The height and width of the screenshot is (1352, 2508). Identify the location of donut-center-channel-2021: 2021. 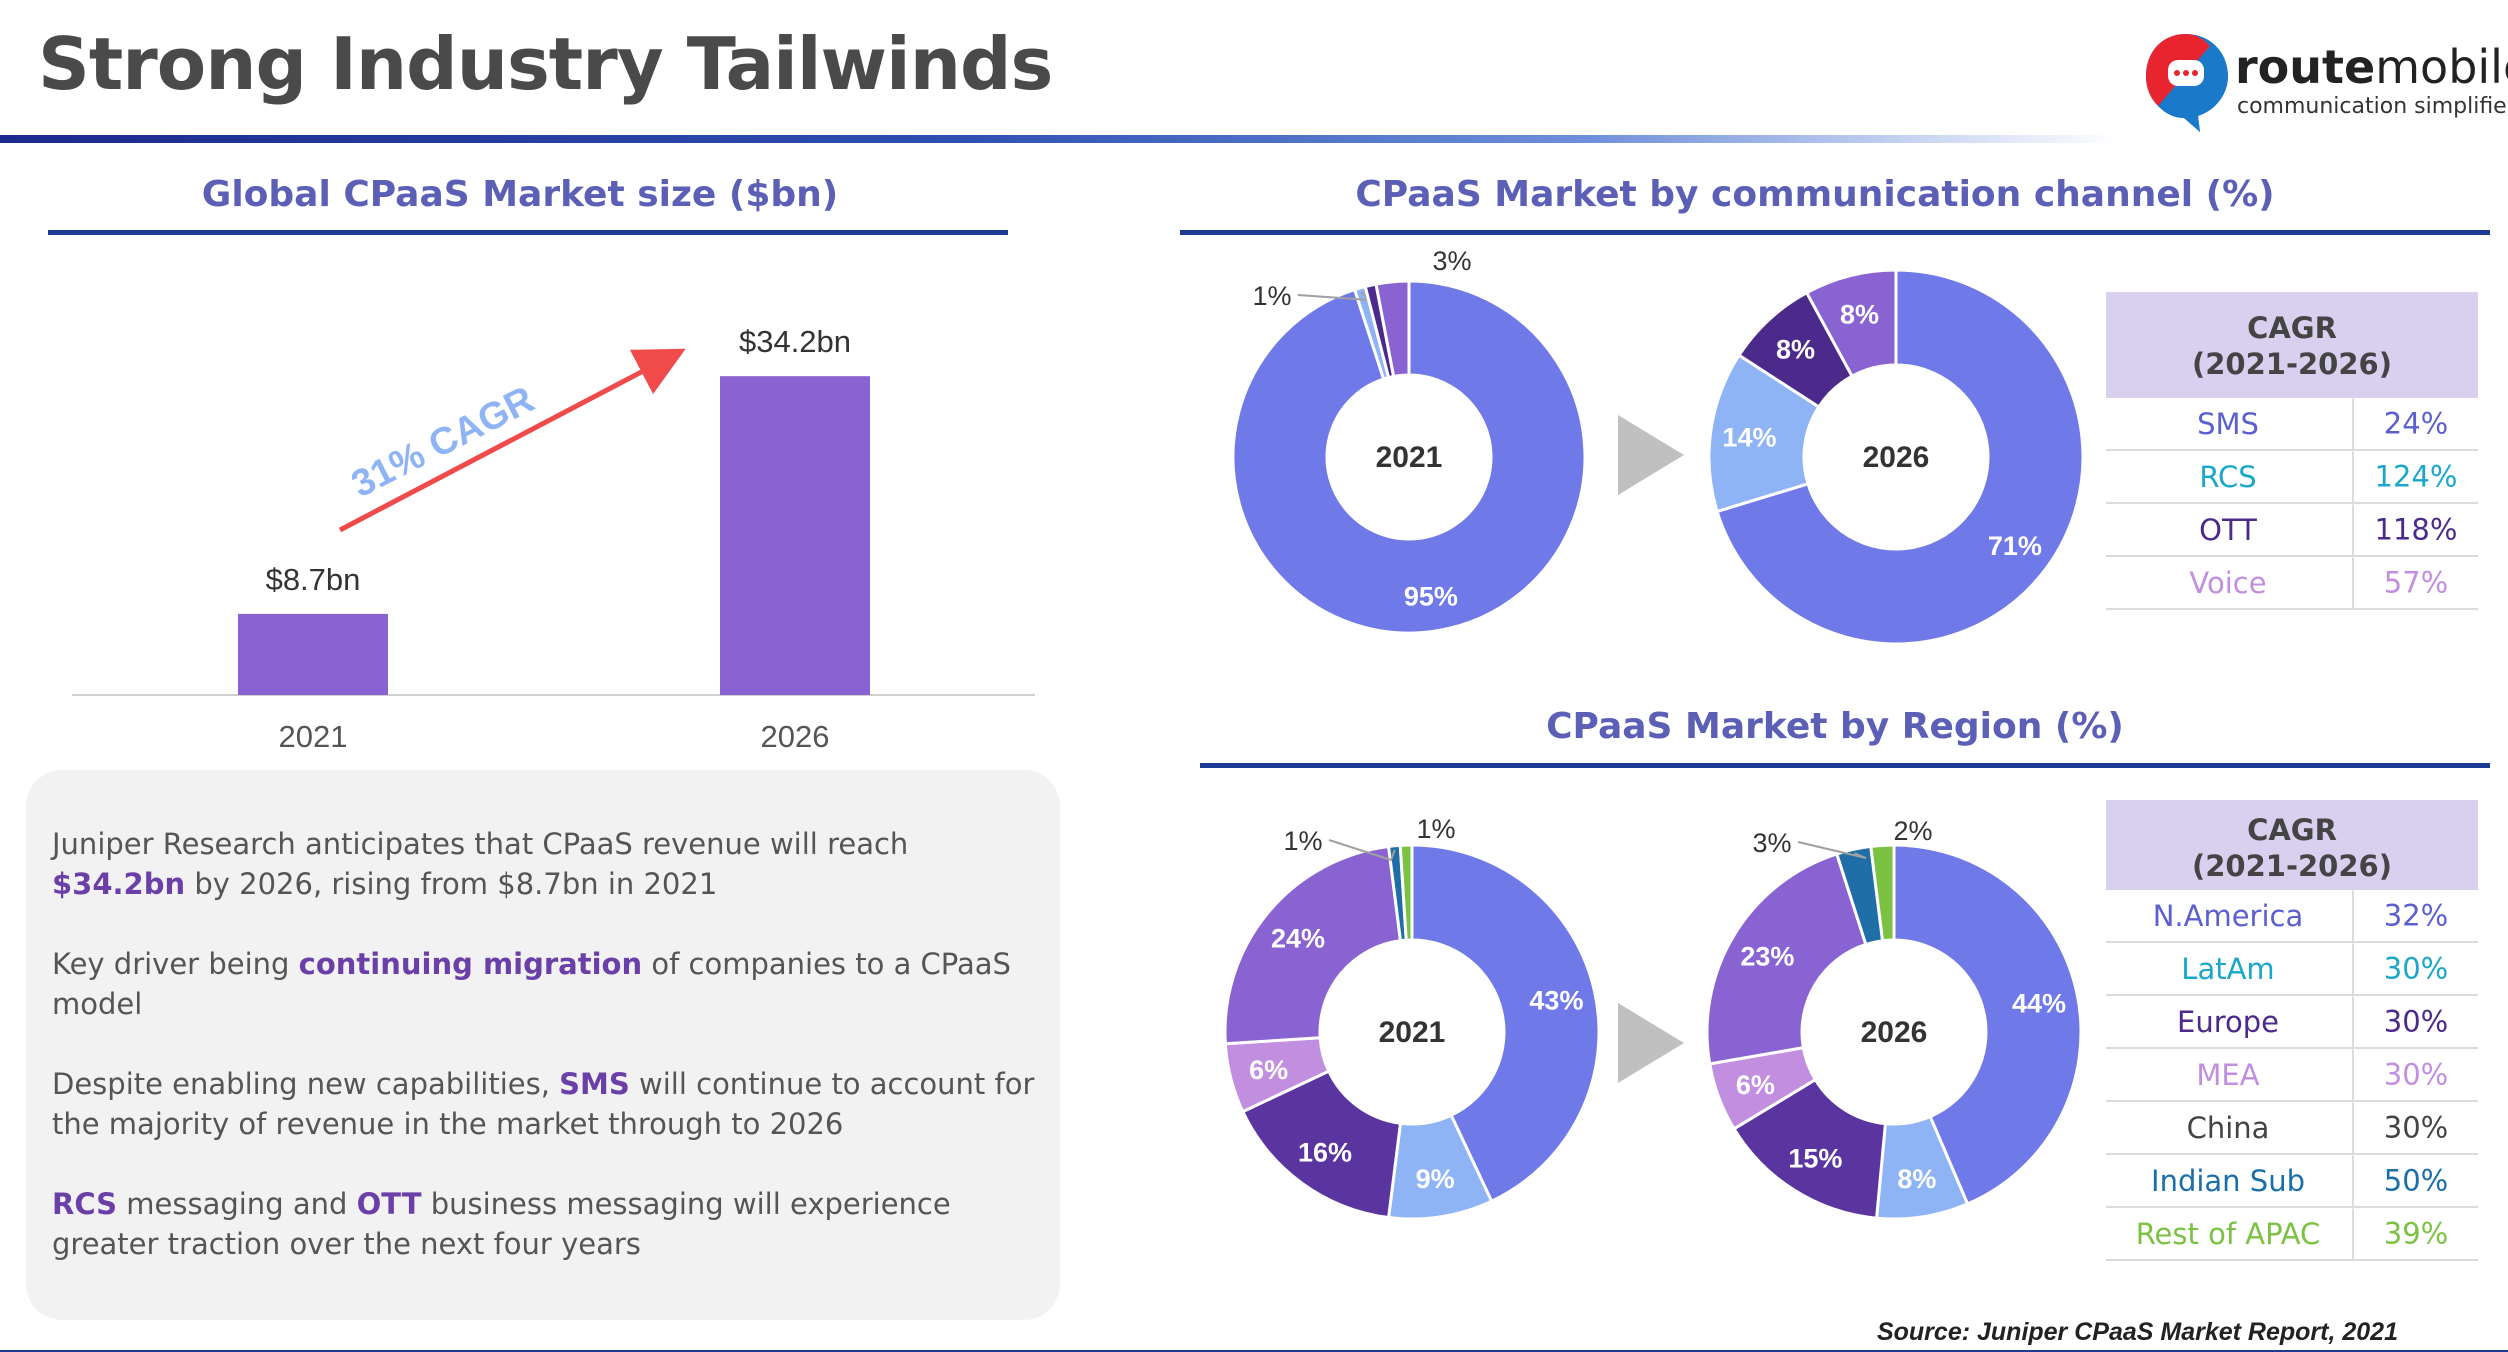
(1409, 457).